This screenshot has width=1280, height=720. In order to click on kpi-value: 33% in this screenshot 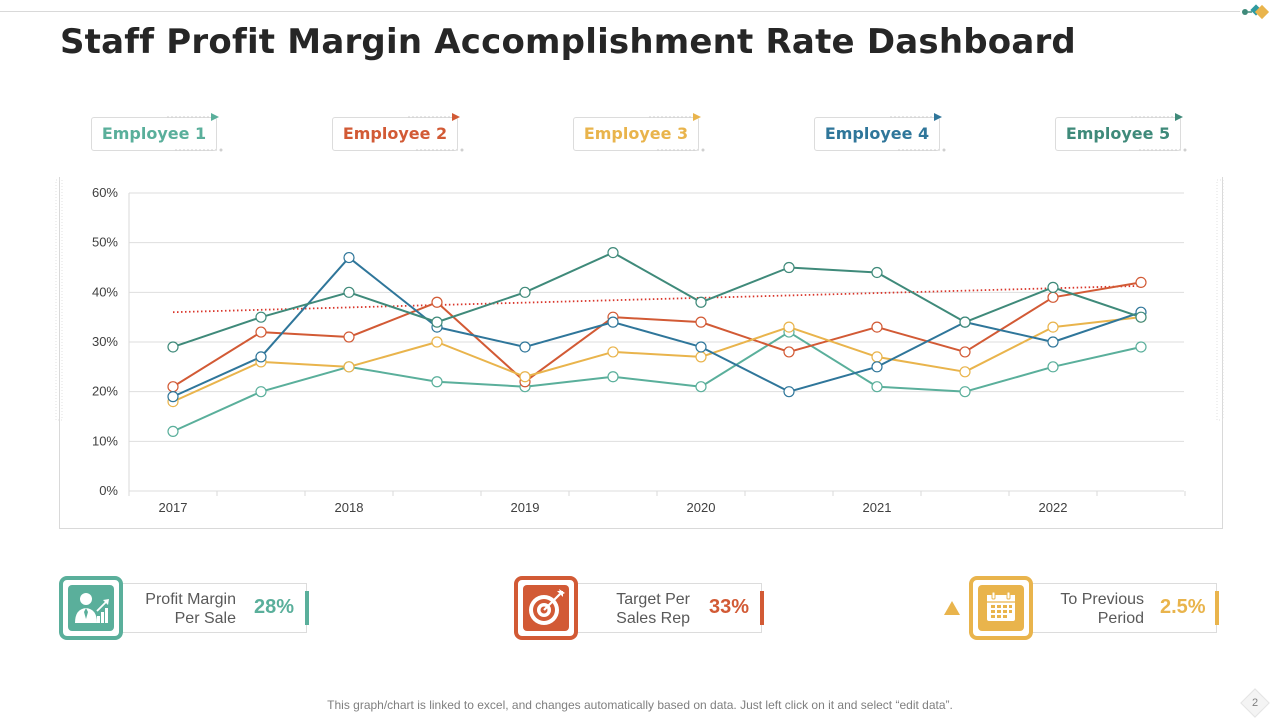, I will do `click(729, 607)`.